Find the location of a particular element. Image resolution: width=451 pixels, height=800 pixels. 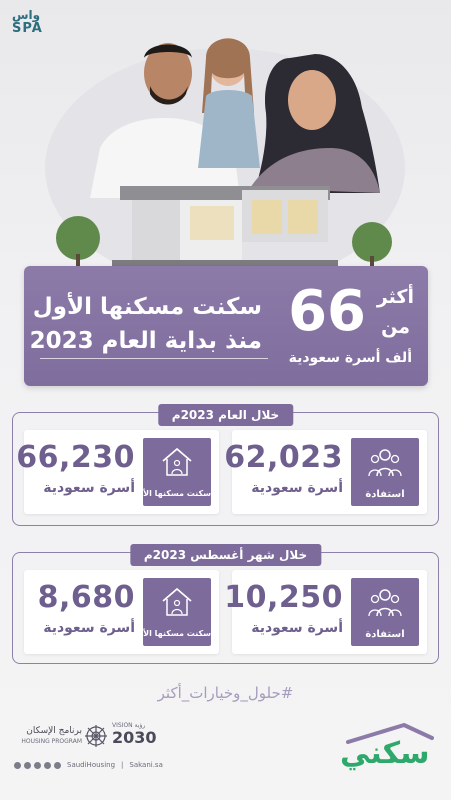

banner-prefix-bottom: من is located at coordinates (395, 327).